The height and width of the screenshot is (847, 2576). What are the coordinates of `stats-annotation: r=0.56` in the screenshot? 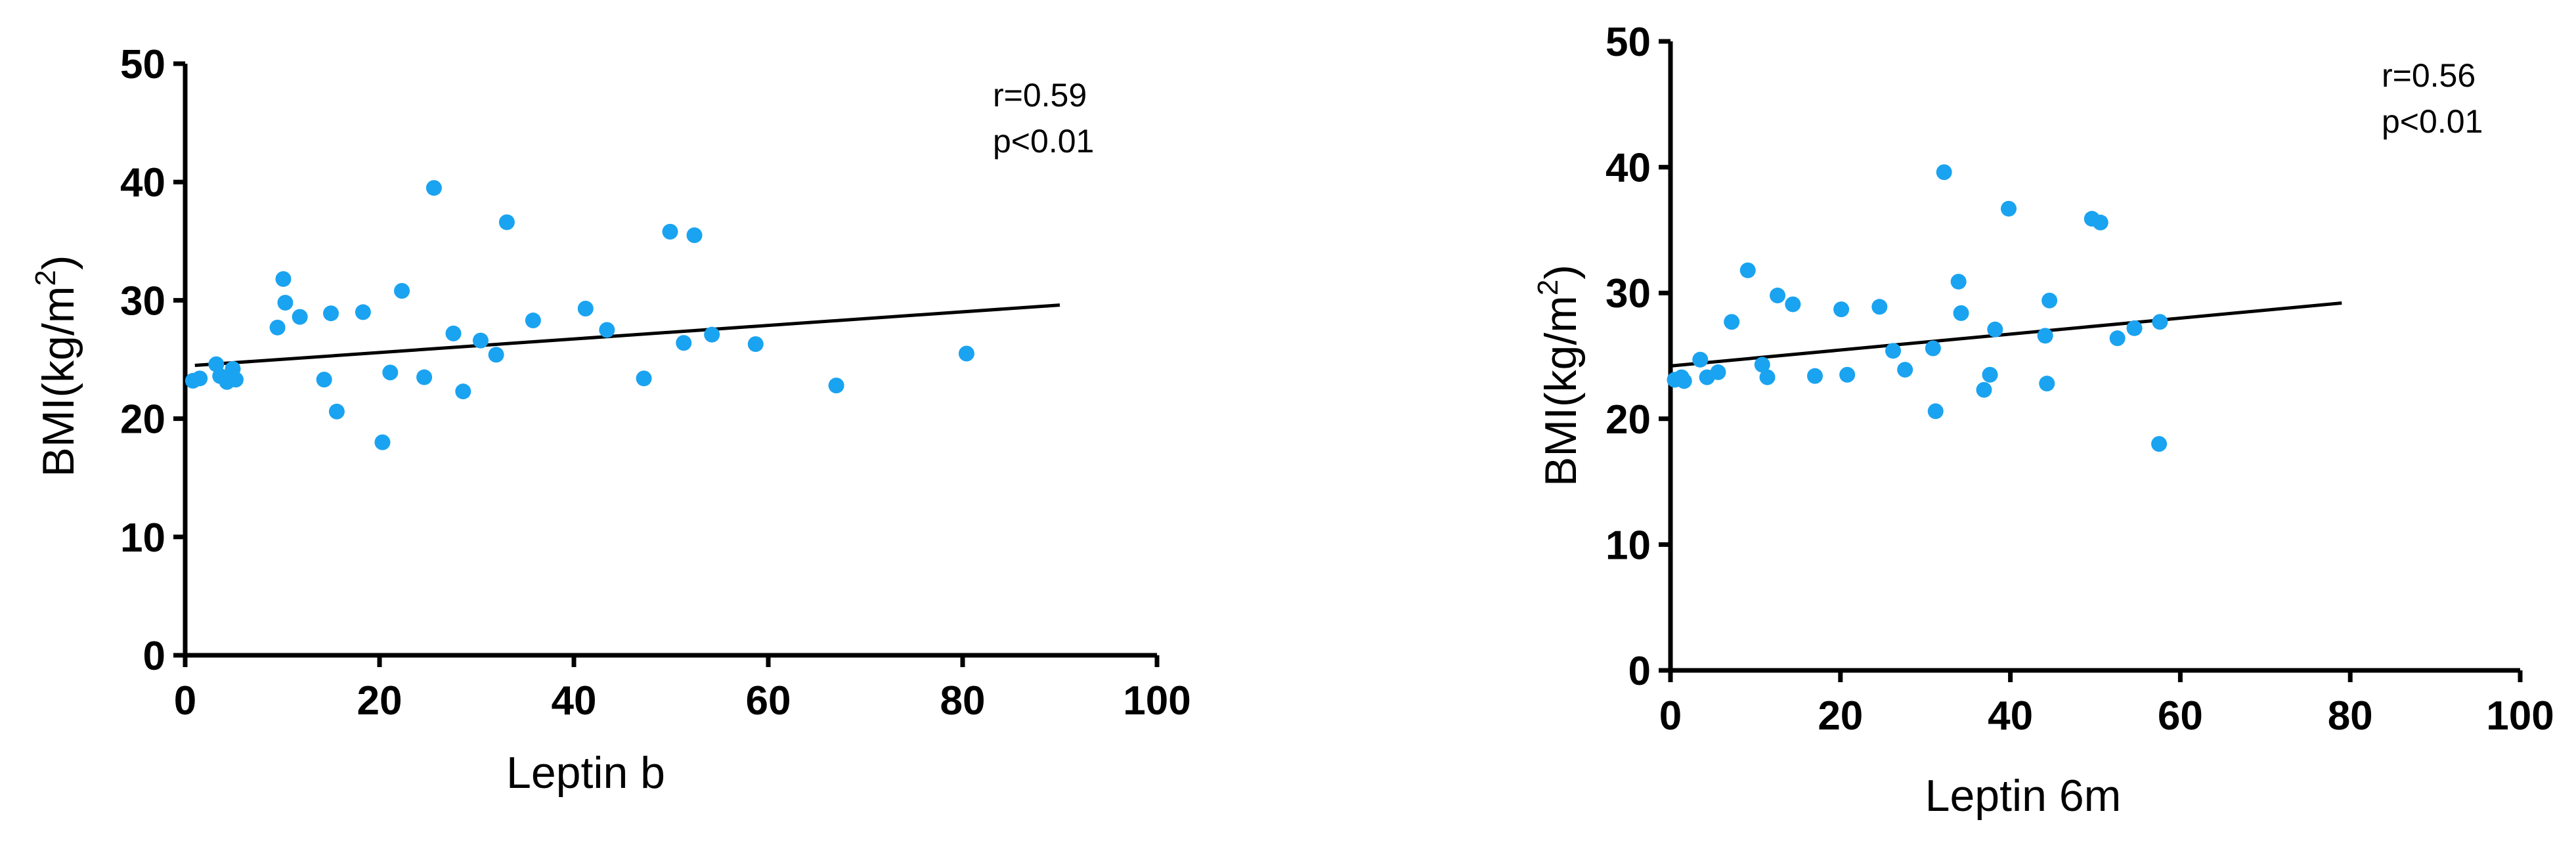 It's located at (2429, 75).